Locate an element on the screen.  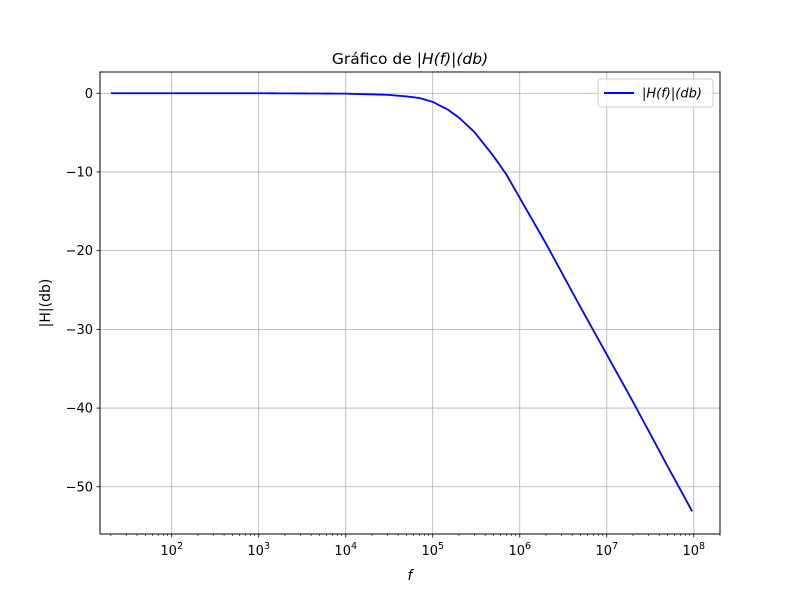
x-tick-label: 10⁴ is located at coordinates (345, 550).